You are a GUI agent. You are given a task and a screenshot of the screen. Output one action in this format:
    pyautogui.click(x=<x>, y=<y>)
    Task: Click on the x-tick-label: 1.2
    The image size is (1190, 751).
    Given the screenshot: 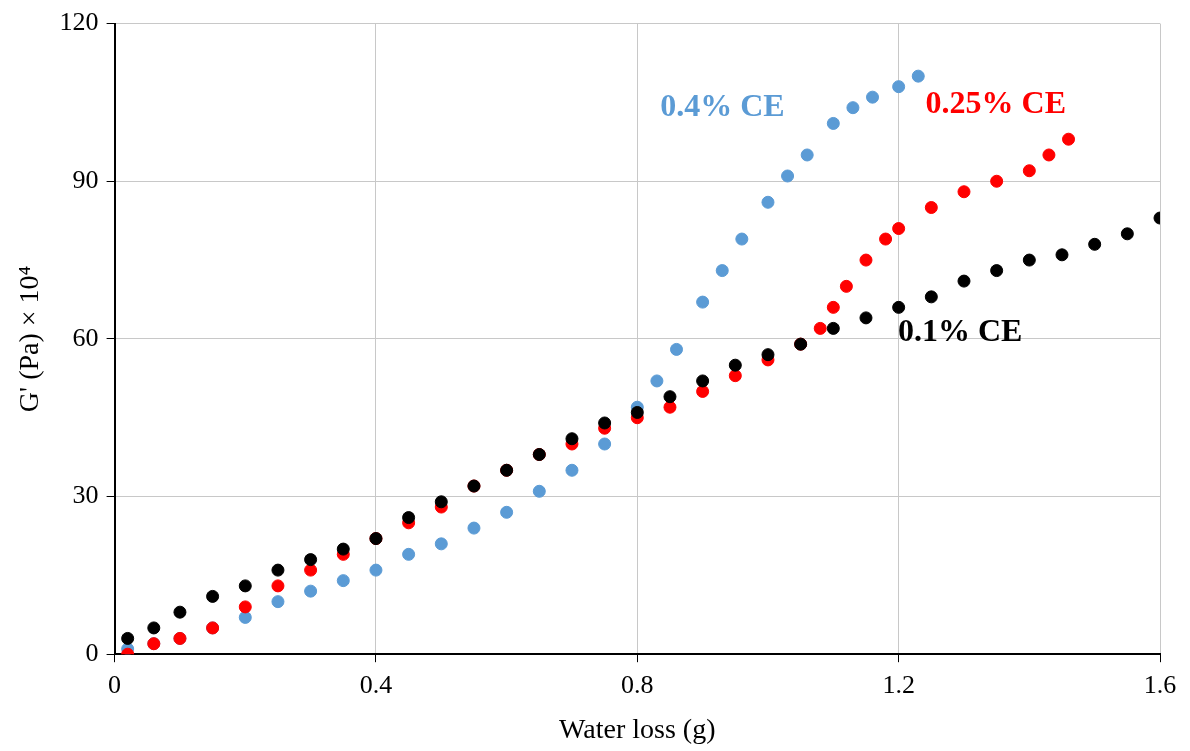 What is the action you would take?
    pyautogui.click(x=898, y=684)
    